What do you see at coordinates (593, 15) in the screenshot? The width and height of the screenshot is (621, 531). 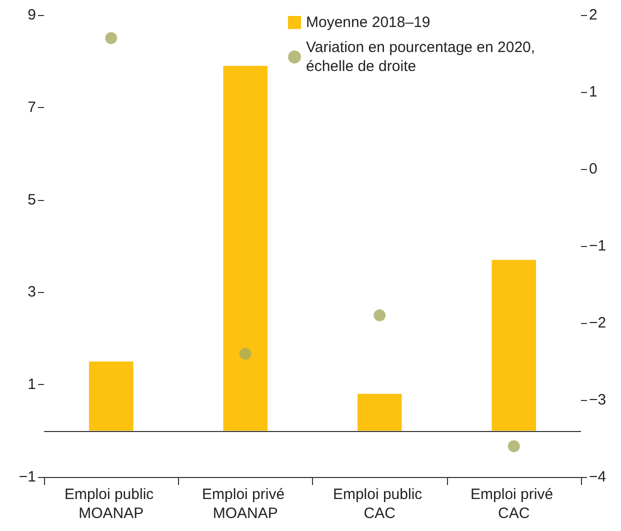 I see `y2-tick-label: 2` at bounding box center [593, 15].